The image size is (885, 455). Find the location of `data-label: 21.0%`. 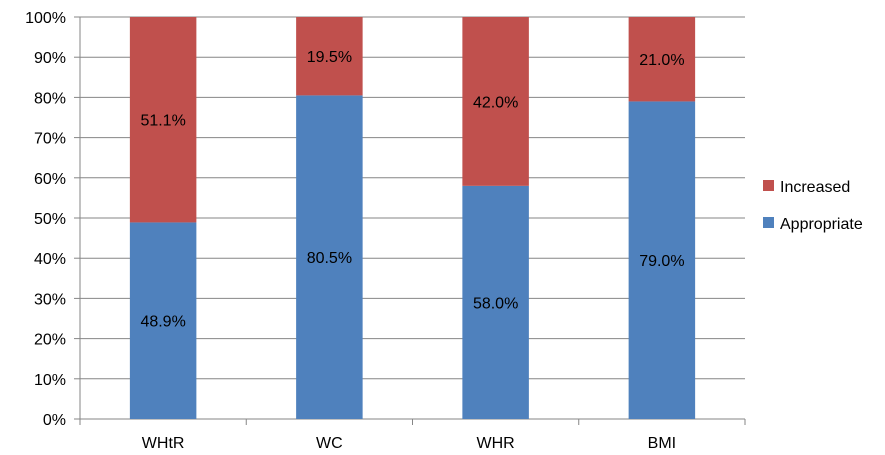

data-label: 21.0% is located at coordinates (661, 60).